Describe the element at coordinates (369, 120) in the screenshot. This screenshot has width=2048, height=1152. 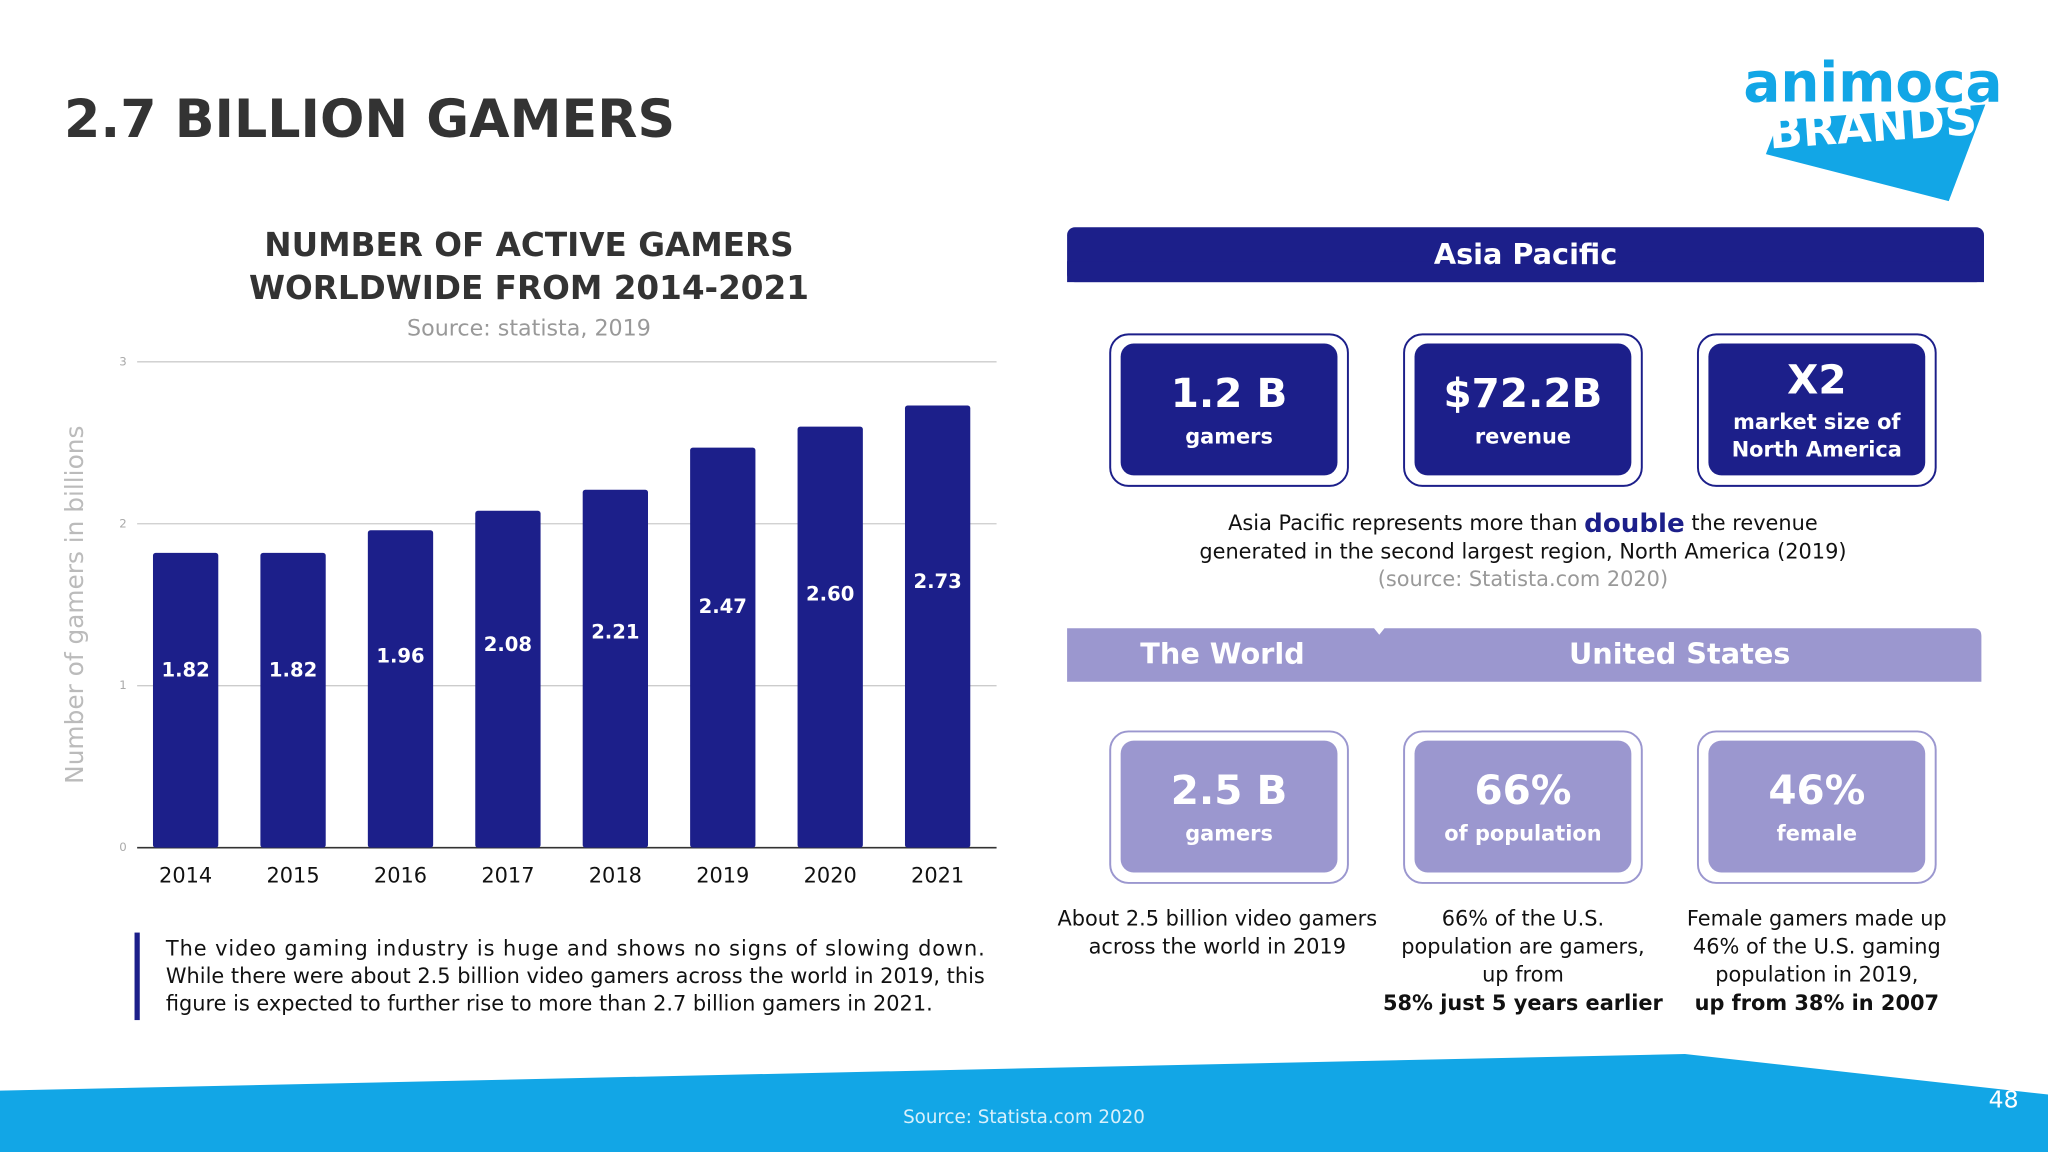
I see `page-title: 2.7 BILLION GAMERS` at that location.